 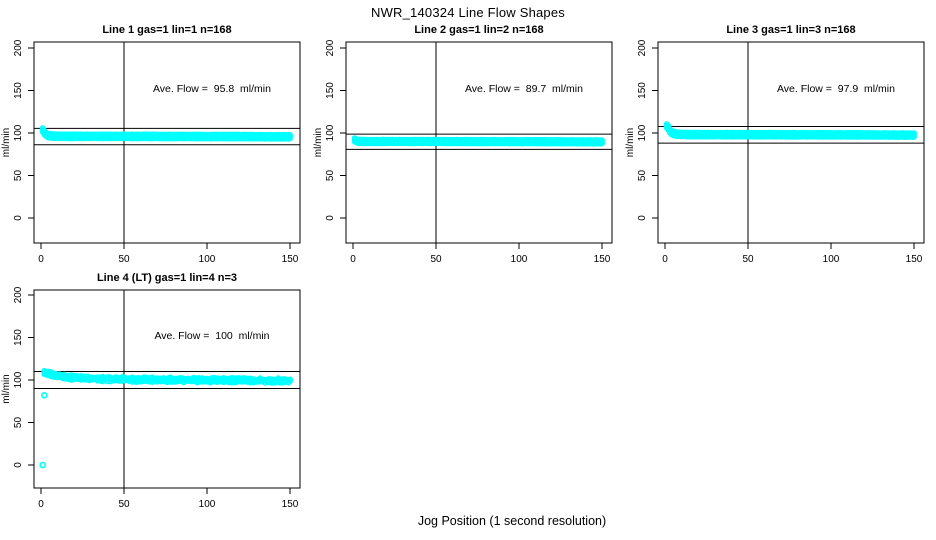 What do you see at coordinates (524, 89) in the screenshot?
I see `annotation-ave-flow: Ave. Flow = 89.7 ml/min` at bounding box center [524, 89].